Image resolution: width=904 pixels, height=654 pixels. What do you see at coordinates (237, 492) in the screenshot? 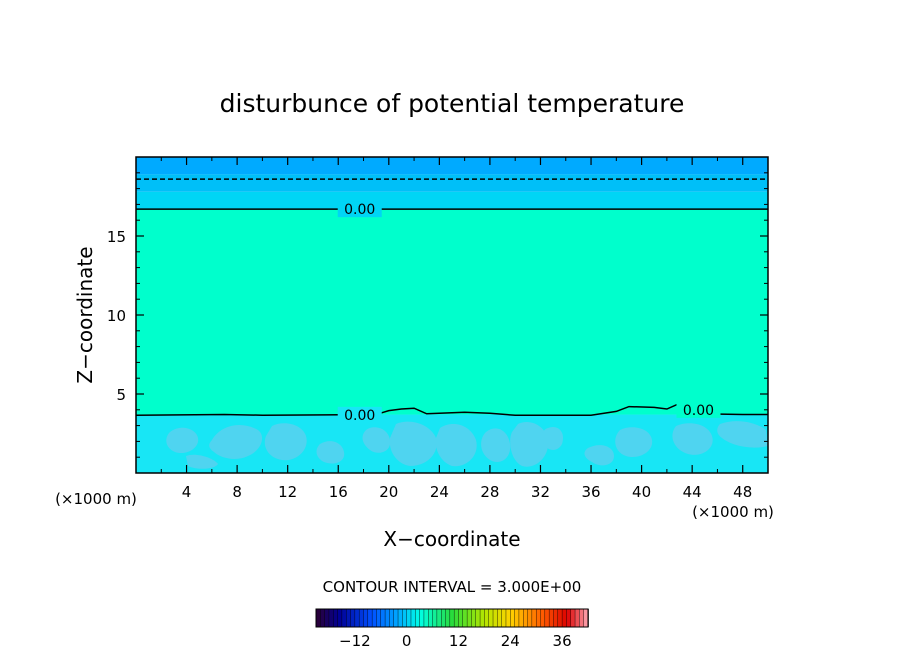
I see `x-tick-label: 8` at bounding box center [237, 492].